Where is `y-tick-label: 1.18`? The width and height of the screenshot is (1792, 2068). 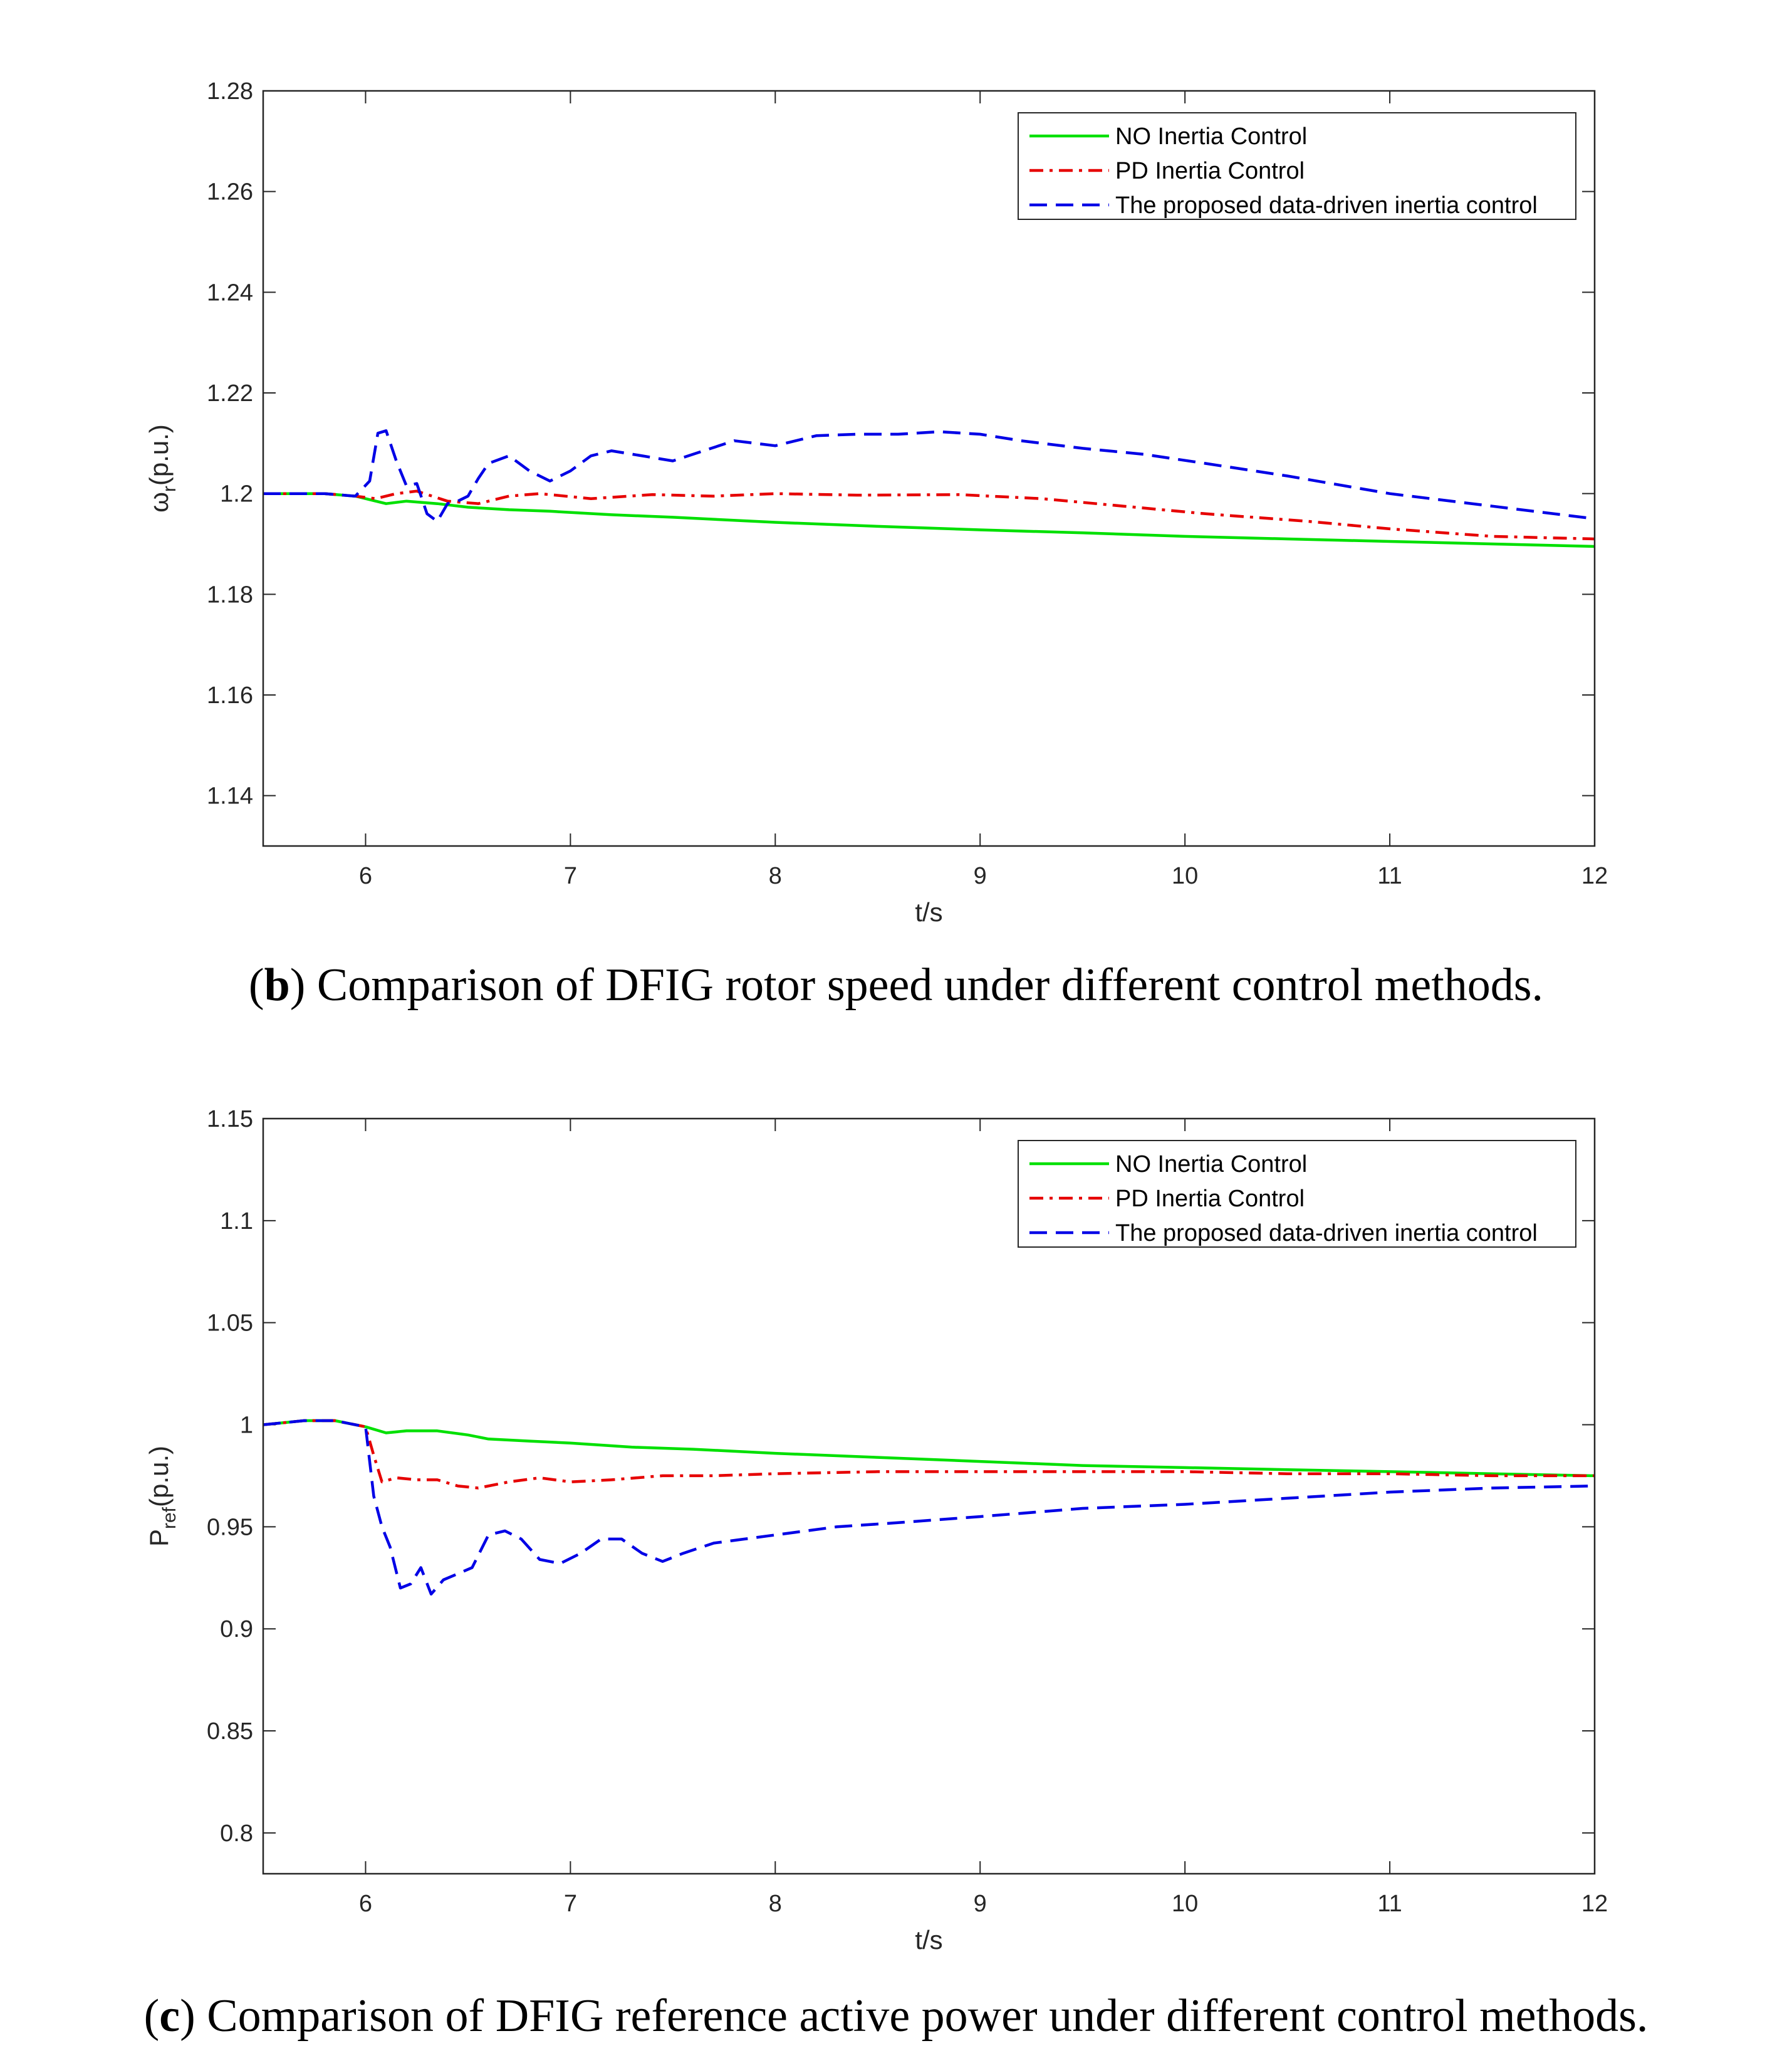 y-tick-label: 1.18 is located at coordinates (230, 595).